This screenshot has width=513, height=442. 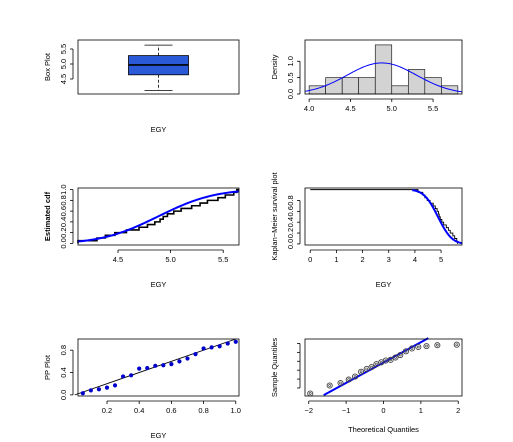 What do you see at coordinates (158, 216) in the screenshot?
I see `cdf-plot-frame` at bounding box center [158, 216].